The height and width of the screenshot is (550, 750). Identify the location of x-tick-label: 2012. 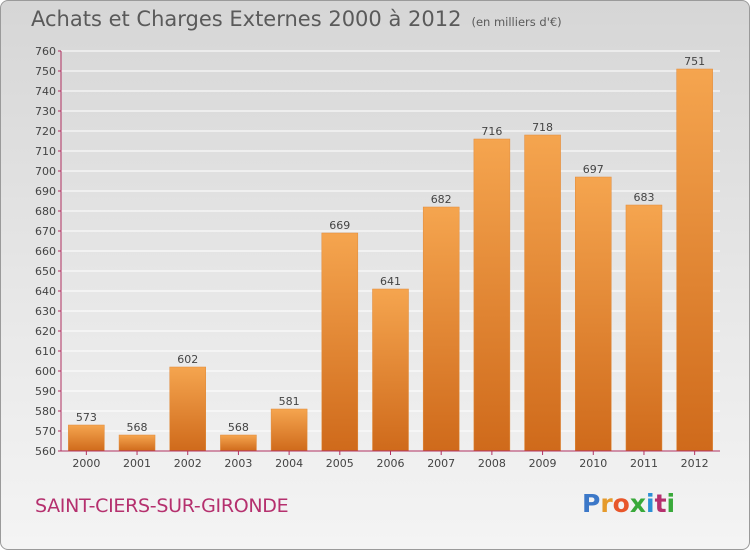
(695, 463).